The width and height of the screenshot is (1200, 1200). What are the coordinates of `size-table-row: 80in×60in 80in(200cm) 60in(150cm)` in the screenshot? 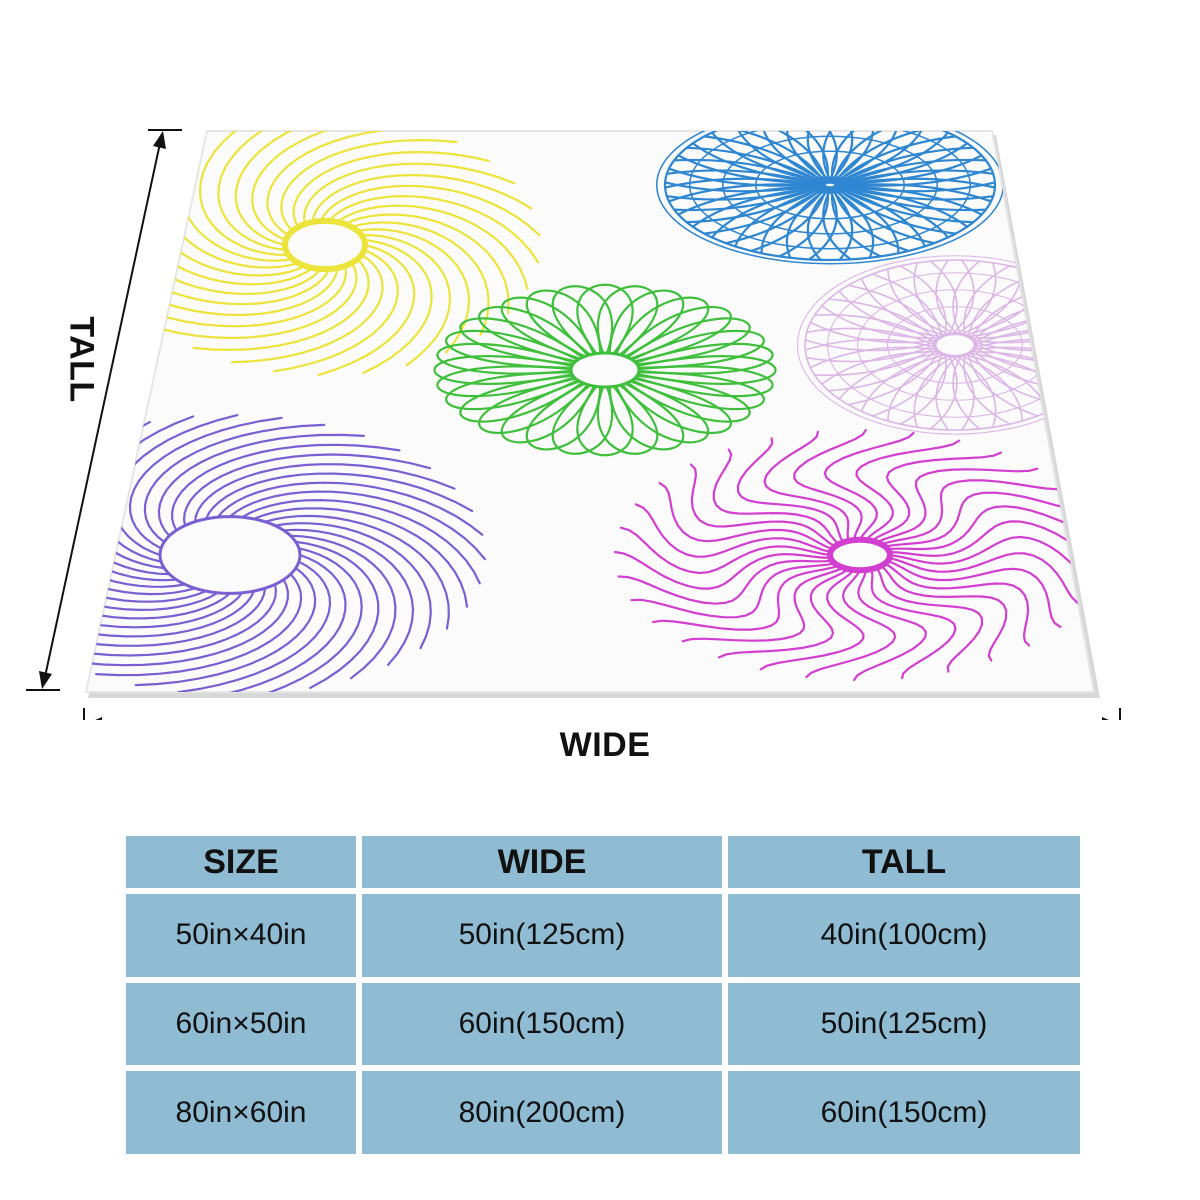 It's located at (603, 1112).